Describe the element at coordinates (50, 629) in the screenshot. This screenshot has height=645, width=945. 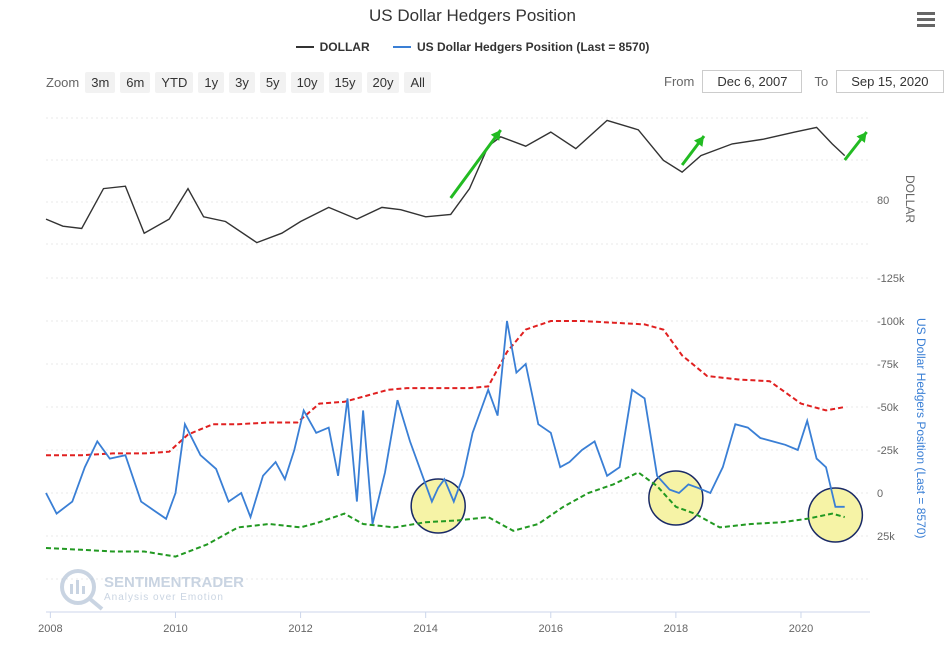
I see `x-tick-label: 2008` at that location.